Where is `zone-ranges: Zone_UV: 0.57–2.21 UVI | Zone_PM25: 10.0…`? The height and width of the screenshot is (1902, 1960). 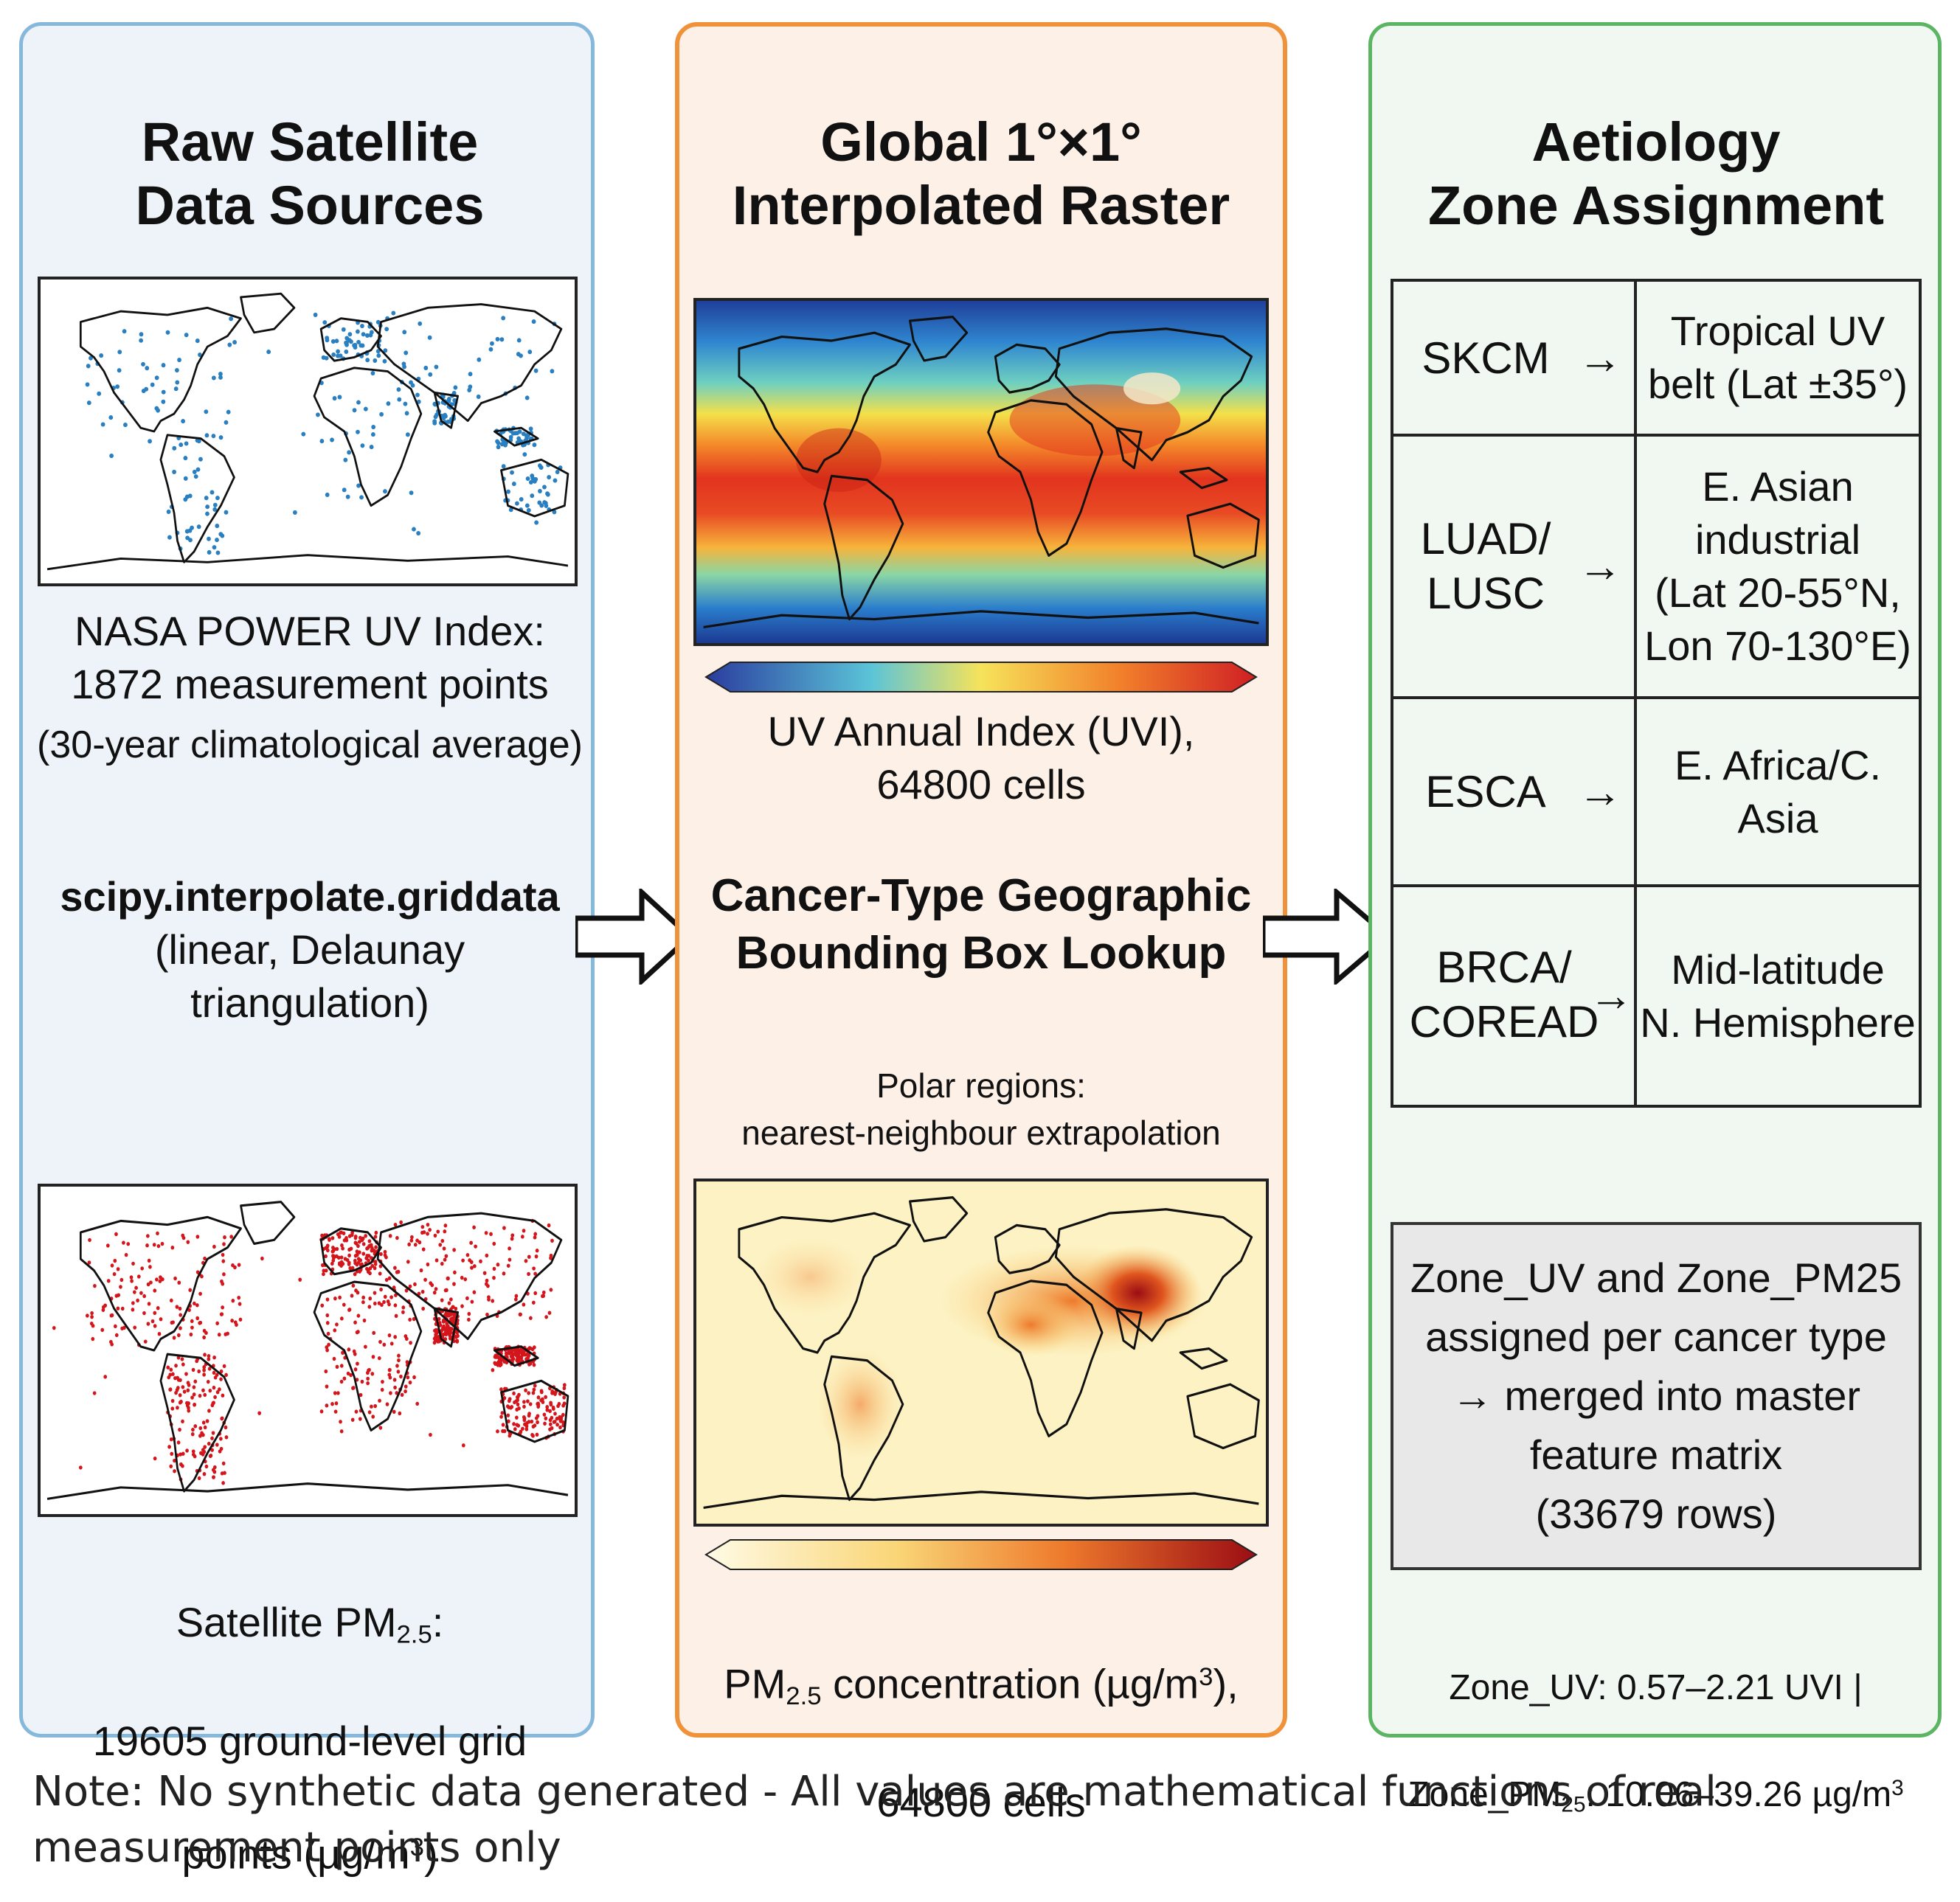 zone-ranges: Zone_UV: 0.57–2.21 UVI | Zone_PM25: 10.0… is located at coordinates (1656, 1743).